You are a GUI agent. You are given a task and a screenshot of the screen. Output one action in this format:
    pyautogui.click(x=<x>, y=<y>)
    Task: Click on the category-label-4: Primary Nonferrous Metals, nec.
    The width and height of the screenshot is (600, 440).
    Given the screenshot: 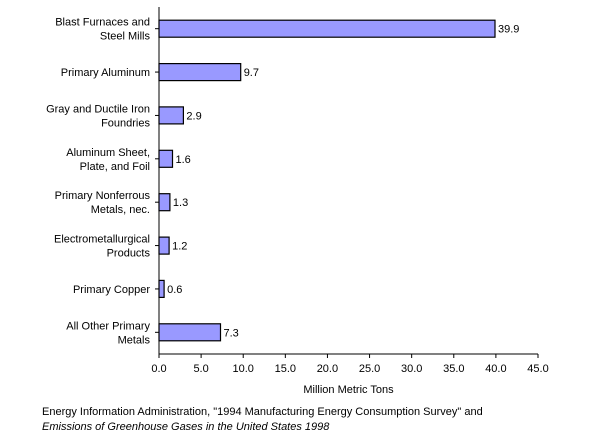 What is the action you would take?
    pyautogui.click(x=103, y=203)
    